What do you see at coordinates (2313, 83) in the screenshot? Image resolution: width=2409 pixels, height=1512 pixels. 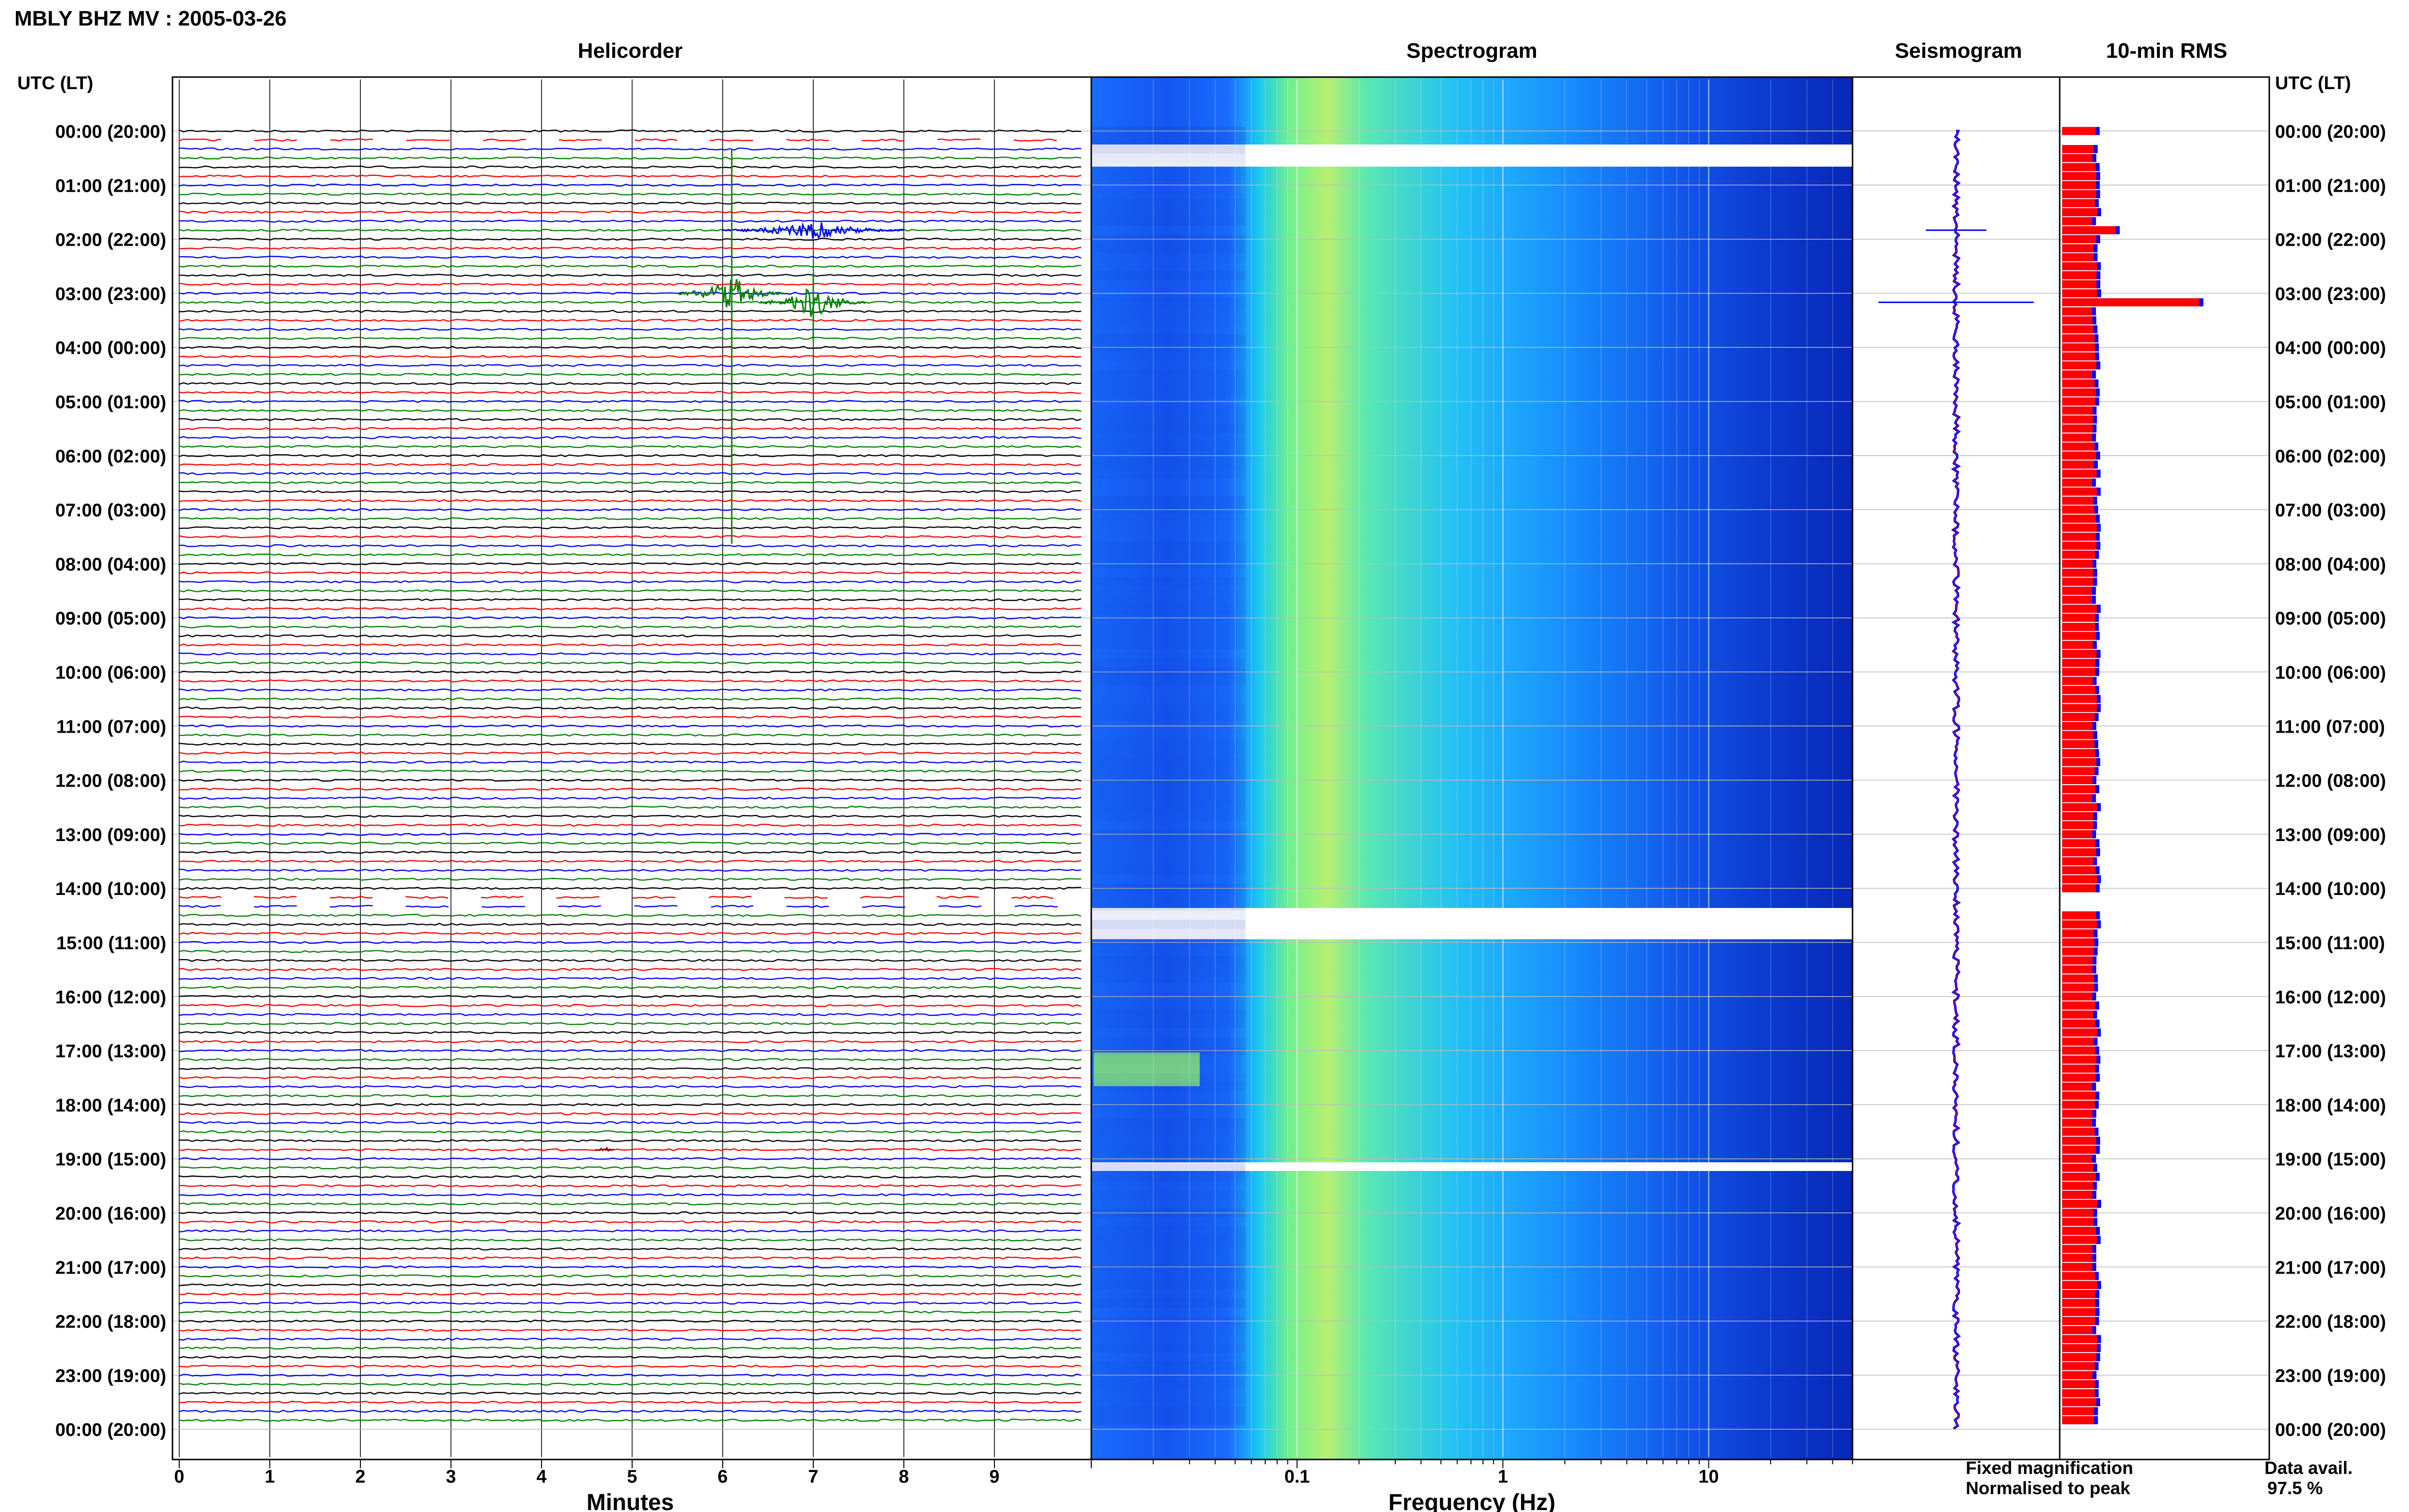 I see `time-axis-label-right: UTC (LT)` at bounding box center [2313, 83].